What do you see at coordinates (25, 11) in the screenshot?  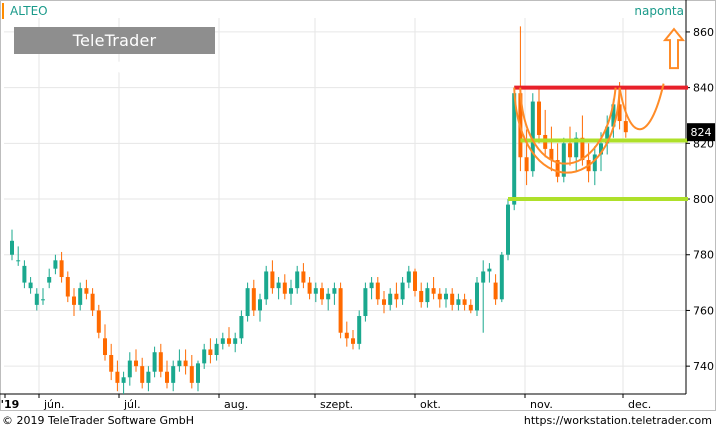 I see `symbol-label: ALTEO` at bounding box center [25, 11].